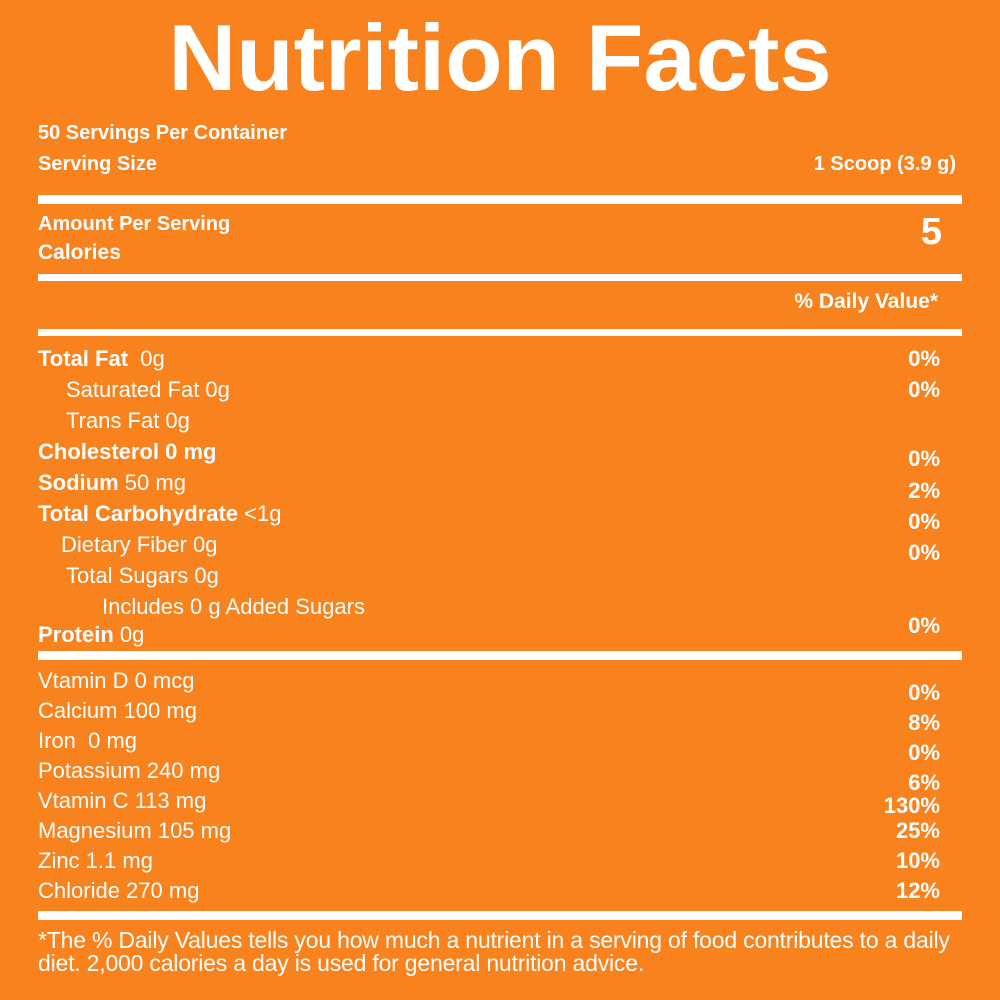 Image resolution: width=1000 pixels, height=1000 pixels. I want to click on calories-block: Amount Per Serving Calories 5, so click(500, 239).